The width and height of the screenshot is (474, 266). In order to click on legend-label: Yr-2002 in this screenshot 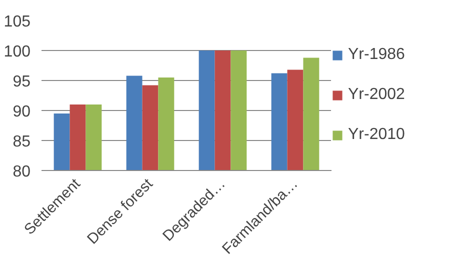, I will do `click(376, 95)`.